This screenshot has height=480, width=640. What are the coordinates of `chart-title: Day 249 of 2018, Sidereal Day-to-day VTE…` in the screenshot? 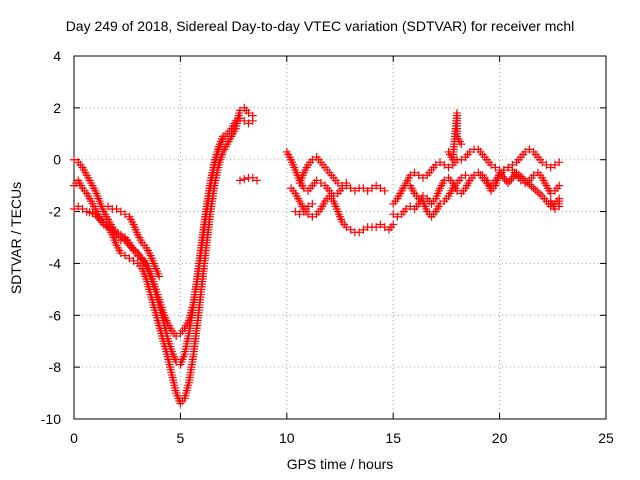 It's located at (320, 26).